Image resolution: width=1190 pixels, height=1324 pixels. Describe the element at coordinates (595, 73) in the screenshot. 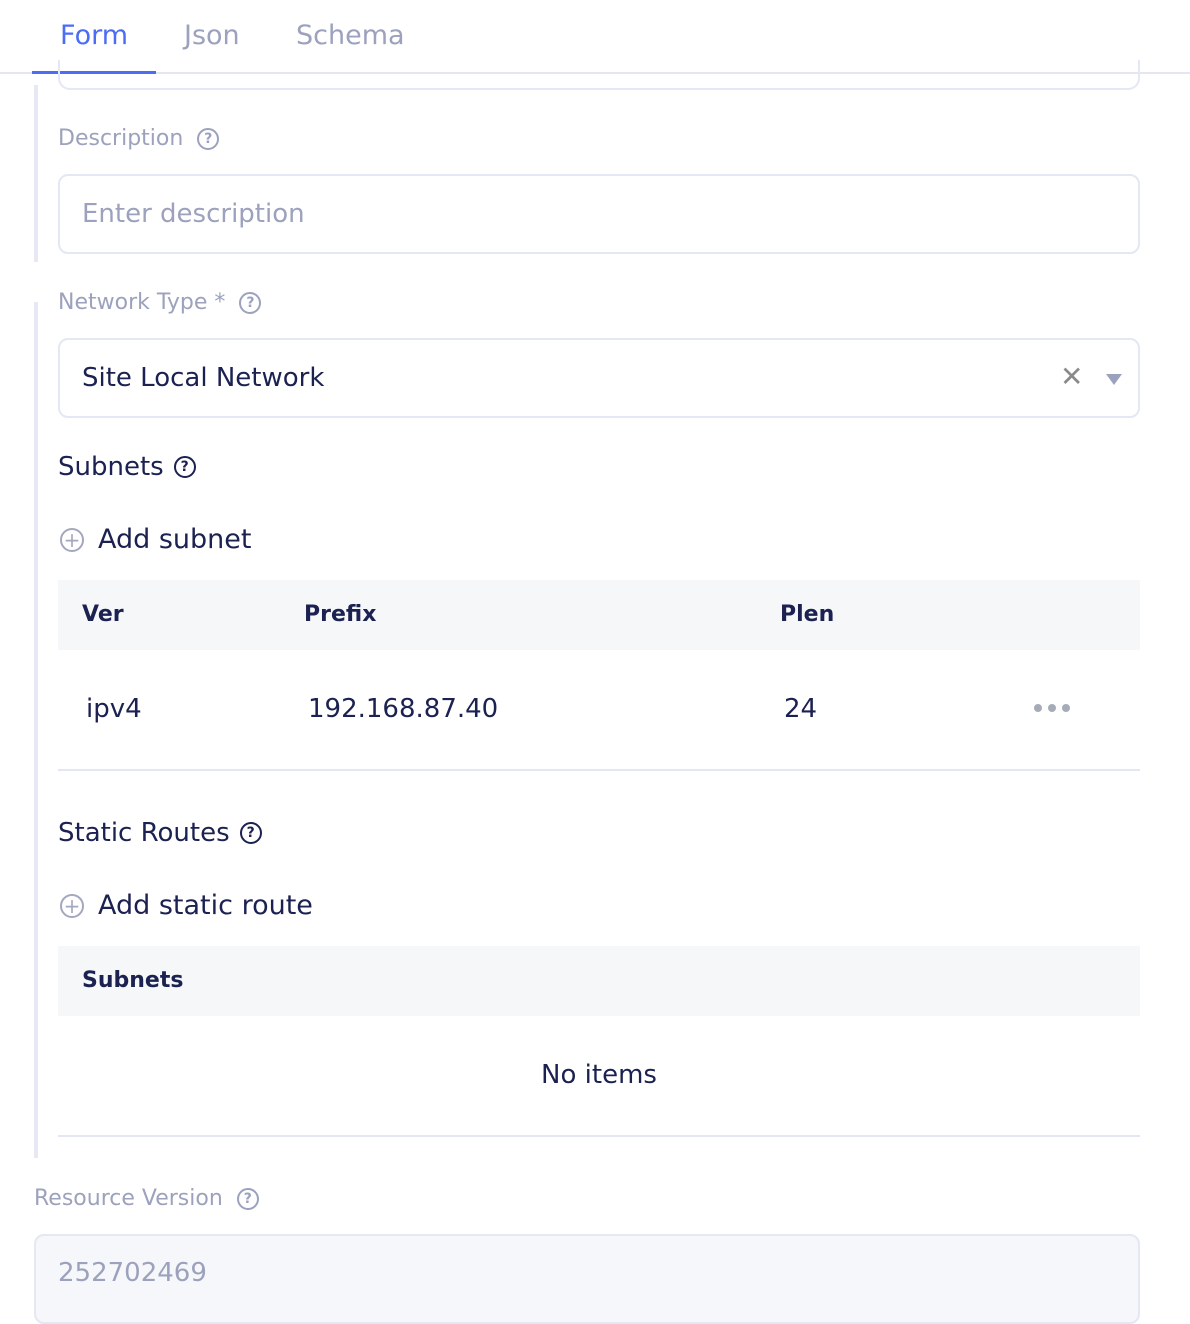

I see `tab-divider` at that location.